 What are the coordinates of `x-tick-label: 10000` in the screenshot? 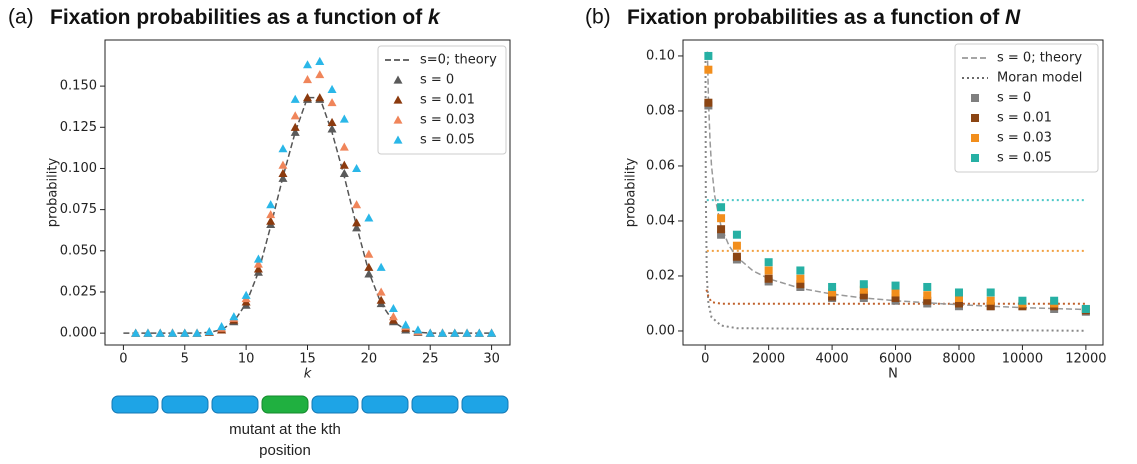 It's located at (1022, 359).